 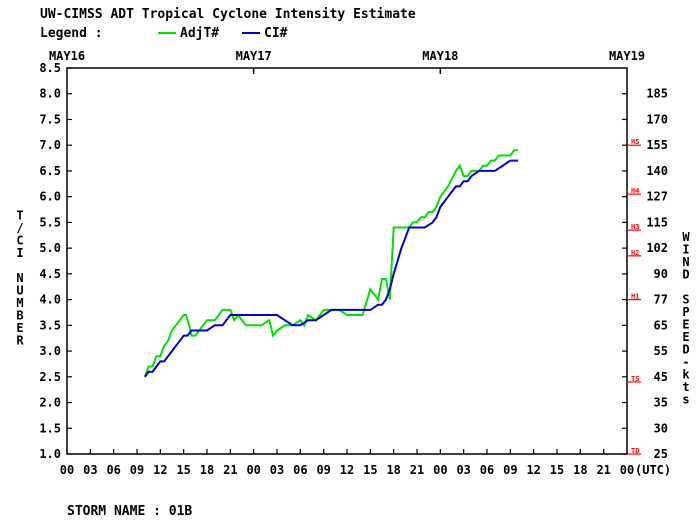 I want to click on y-right-tick-label: 45, so click(x=661, y=377).